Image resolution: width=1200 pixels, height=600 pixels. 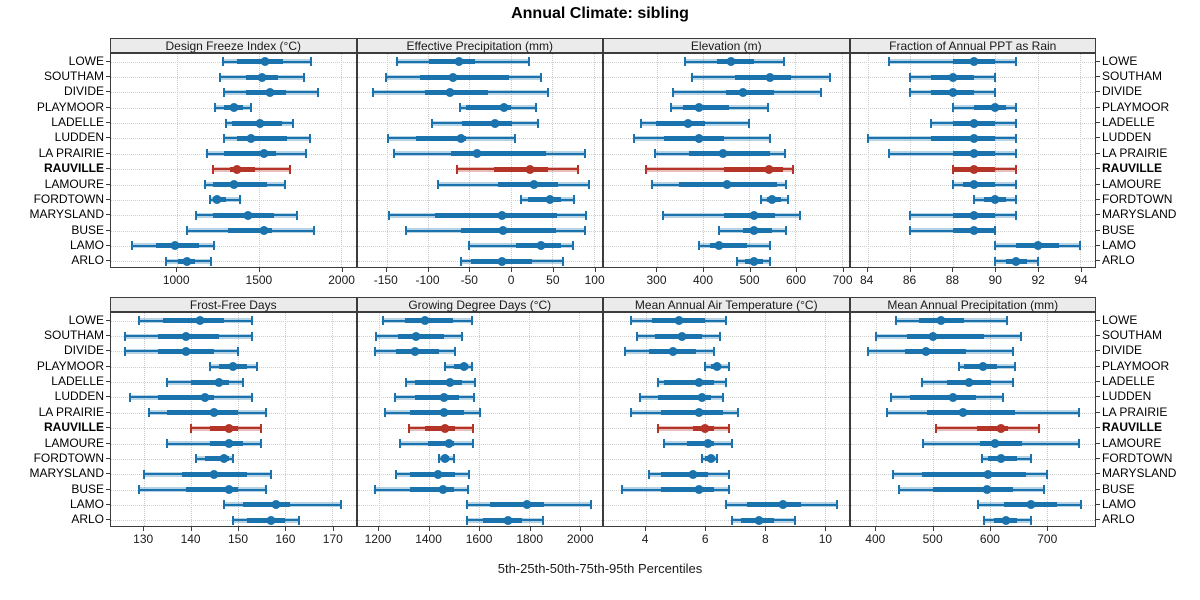 What do you see at coordinates (1038, 280) in the screenshot?
I see `axis-tick-label: 92` at bounding box center [1038, 280].